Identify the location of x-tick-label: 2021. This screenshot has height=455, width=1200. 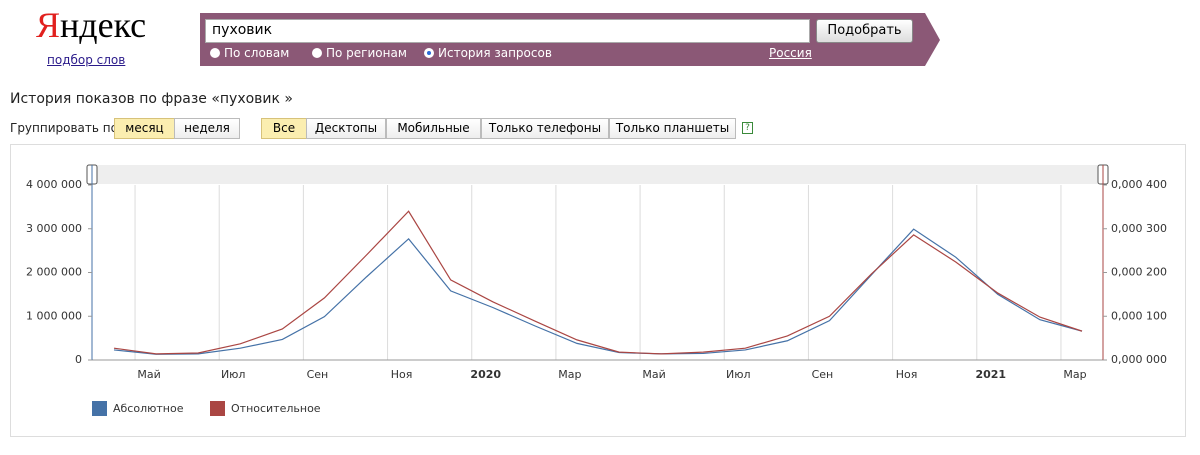
(990, 374).